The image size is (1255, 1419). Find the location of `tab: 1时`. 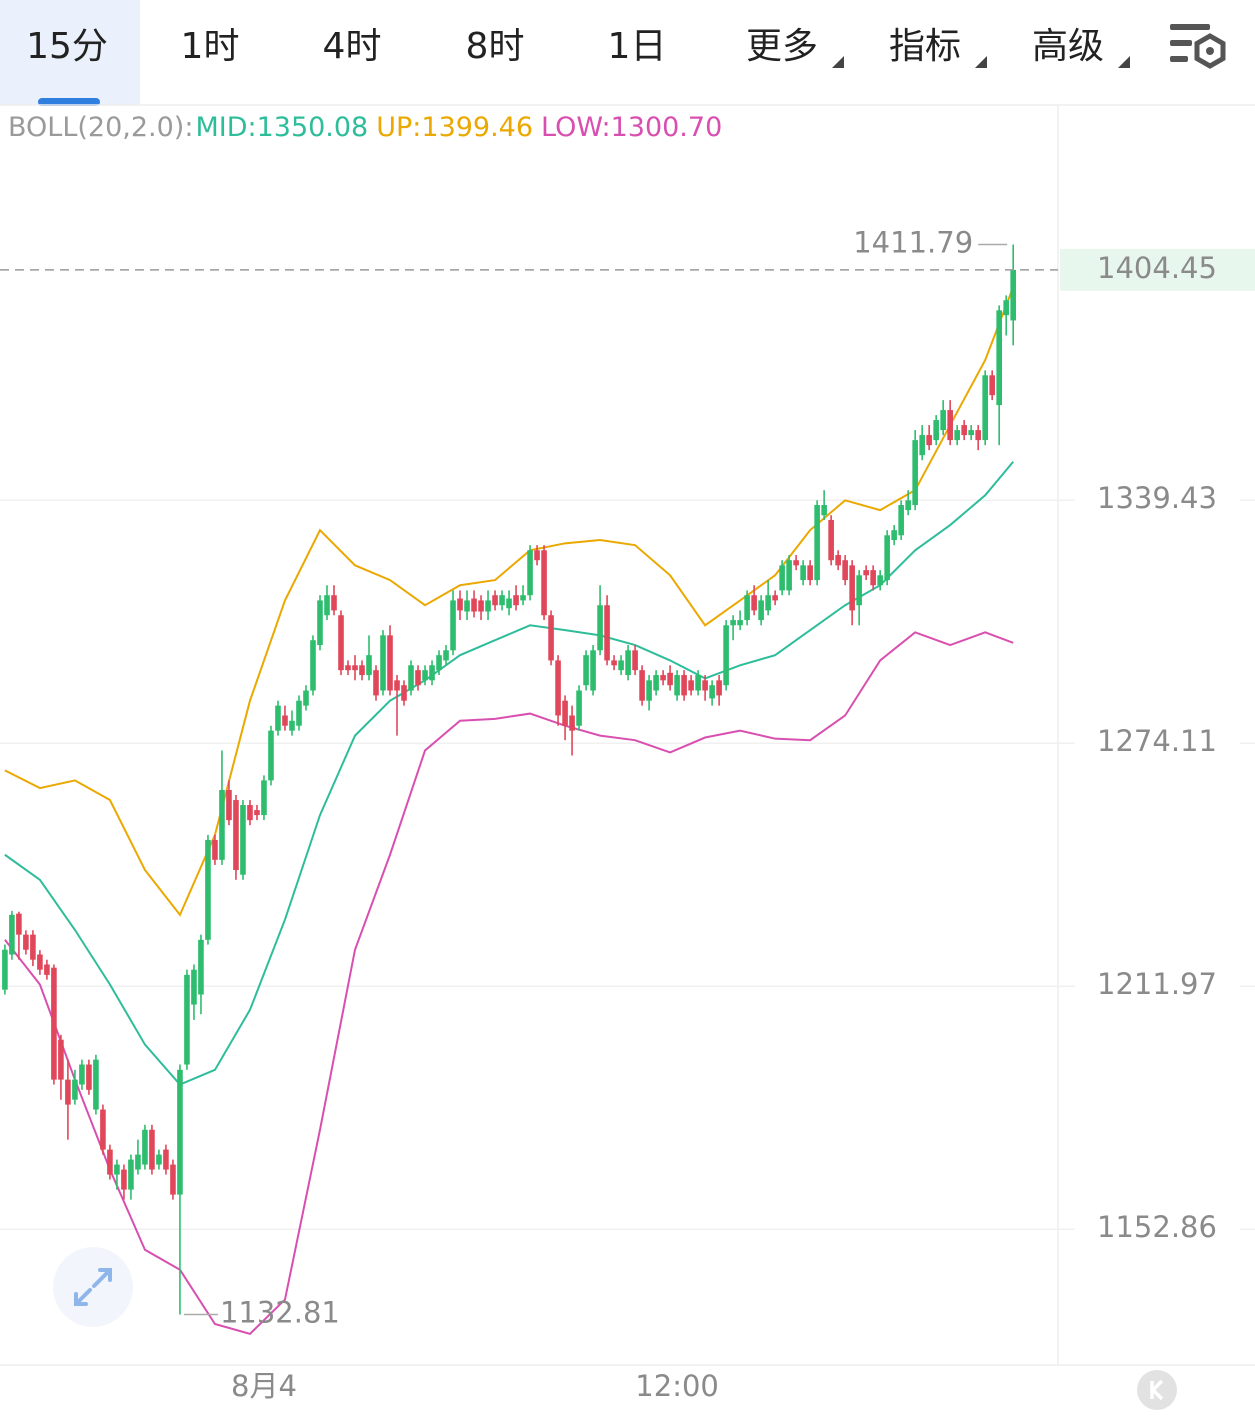

tab: 1时 is located at coordinates (210, 46).